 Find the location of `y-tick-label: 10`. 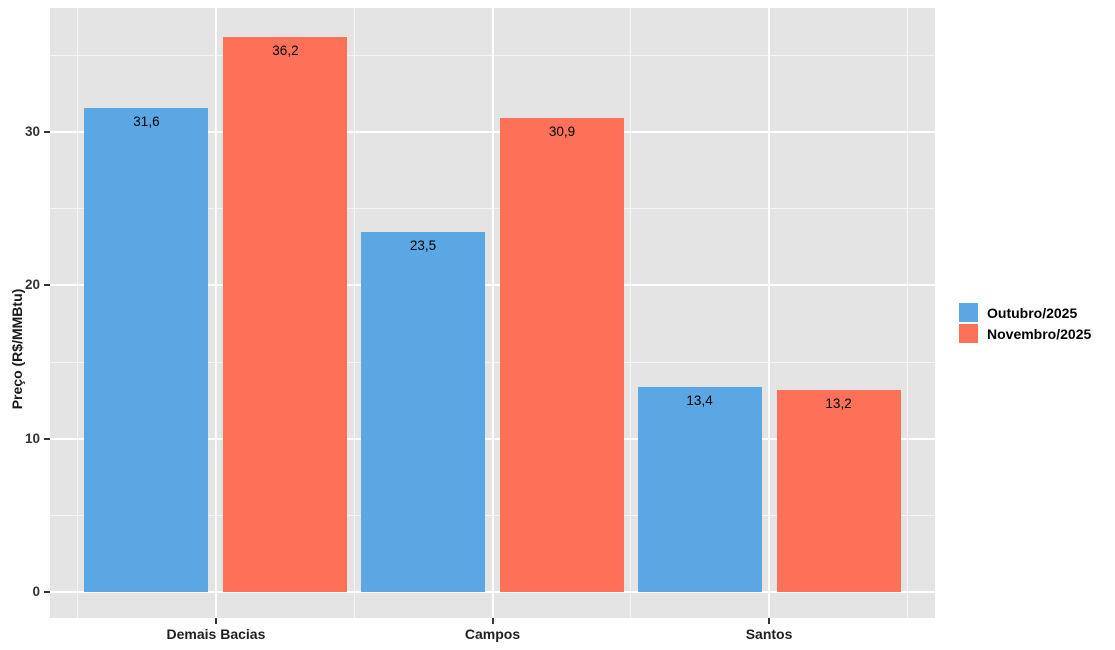

y-tick-label: 10 is located at coordinates (32, 438).